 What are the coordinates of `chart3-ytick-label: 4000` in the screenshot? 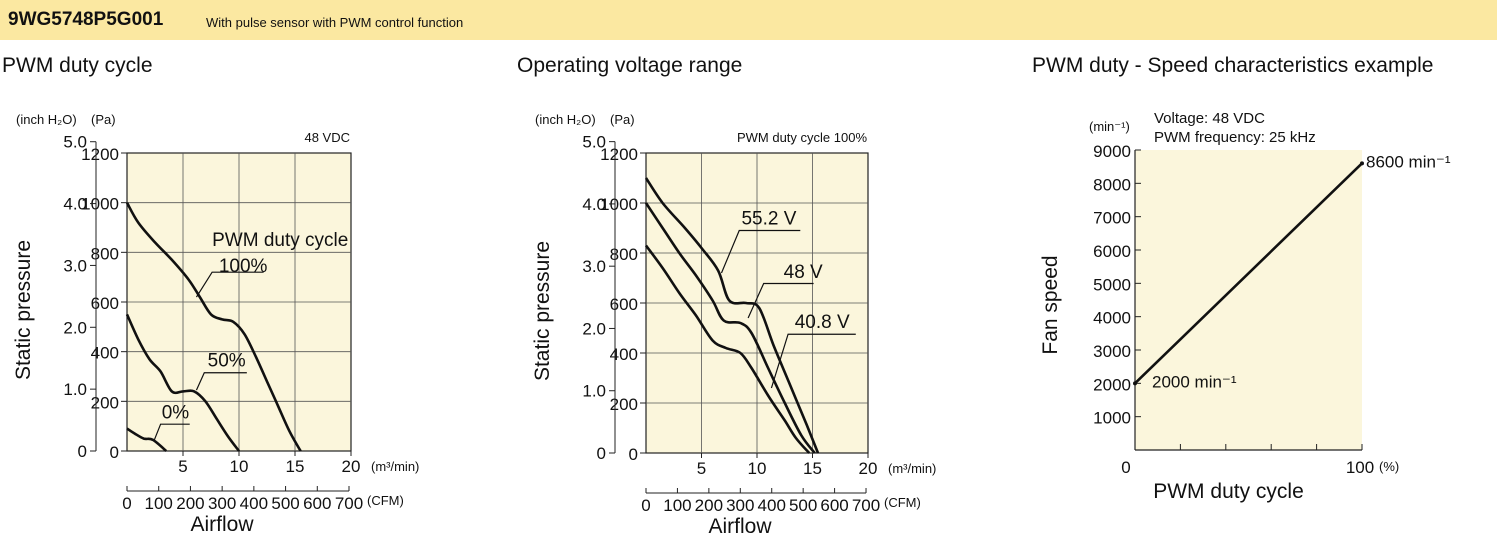 It's located at (1112, 318).